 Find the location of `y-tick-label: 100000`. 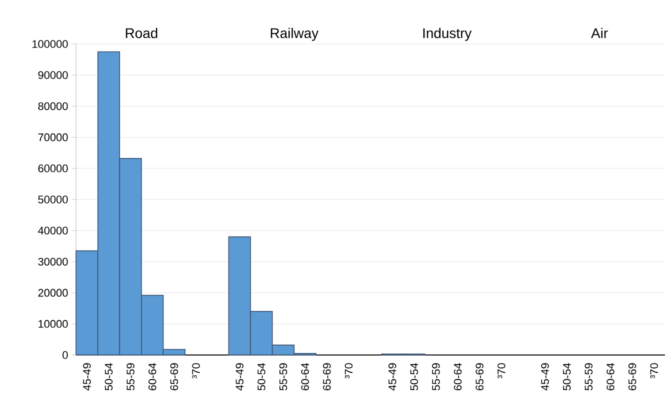

y-tick-label: 100000 is located at coordinates (50, 44).